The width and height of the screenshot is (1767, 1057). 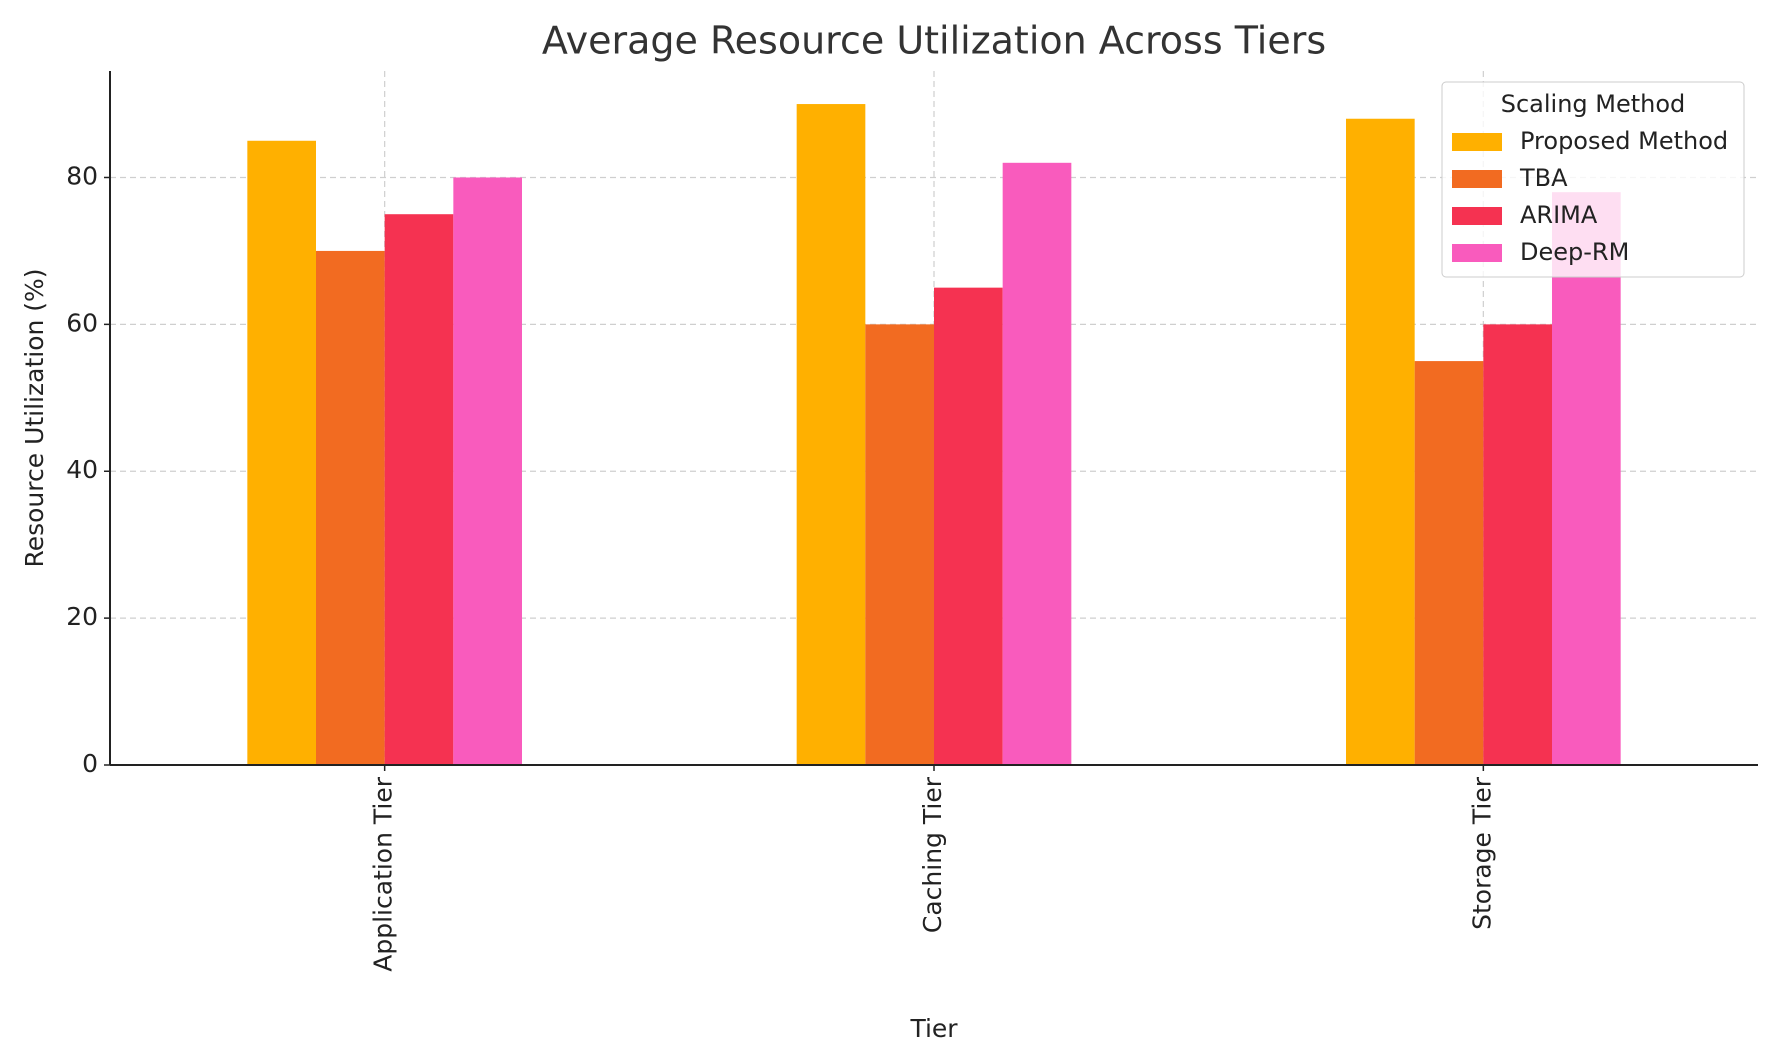 I want to click on legend-label: ARIMA, so click(x=1559, y=215).